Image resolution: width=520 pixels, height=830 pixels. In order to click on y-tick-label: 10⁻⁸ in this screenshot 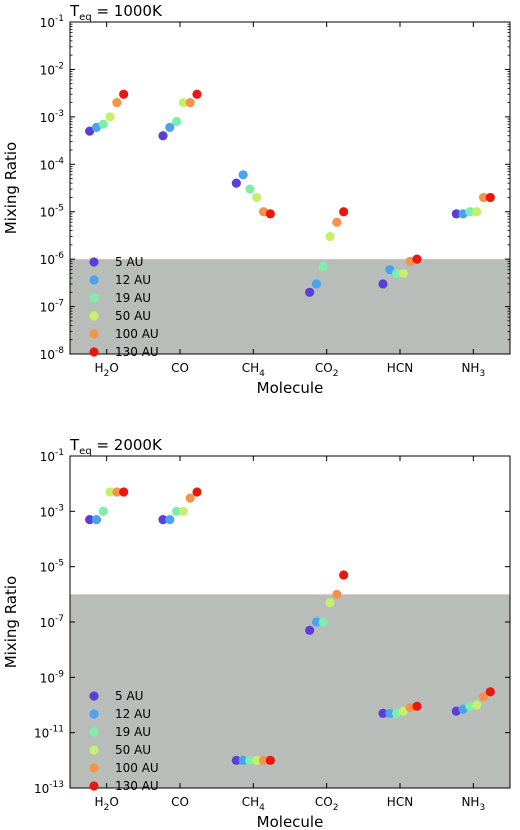, I will do `click(52, 354)`.